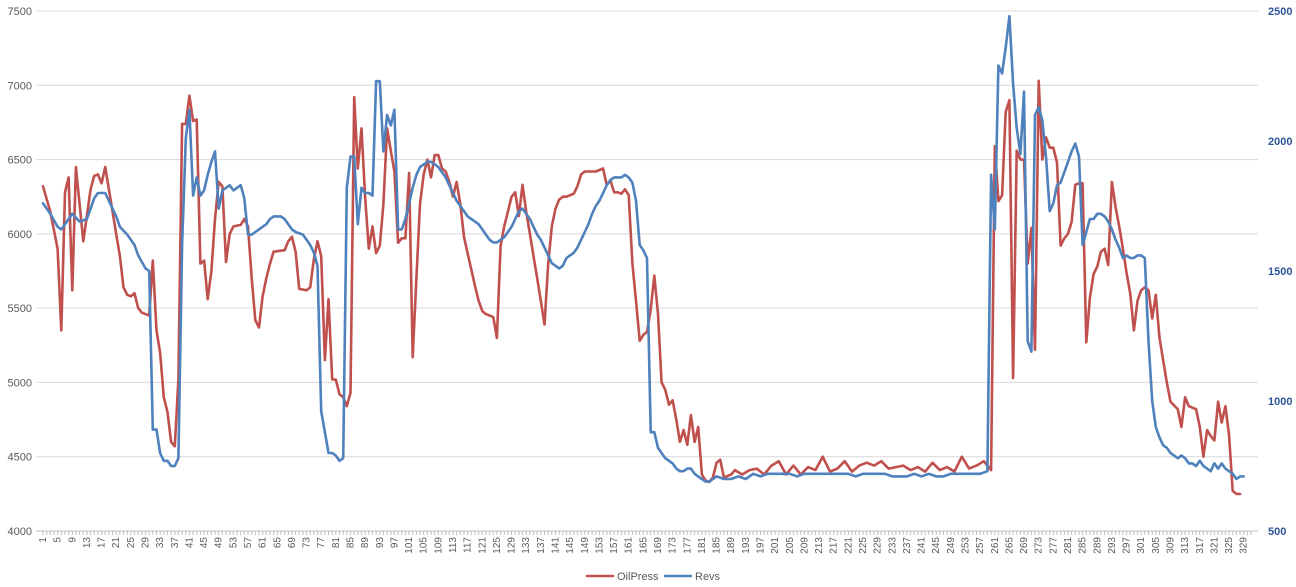  What do you see at coordinates (116, 543) in the screenshot?
I see `x-tick-label: 21` at bounding box center [116, 543].